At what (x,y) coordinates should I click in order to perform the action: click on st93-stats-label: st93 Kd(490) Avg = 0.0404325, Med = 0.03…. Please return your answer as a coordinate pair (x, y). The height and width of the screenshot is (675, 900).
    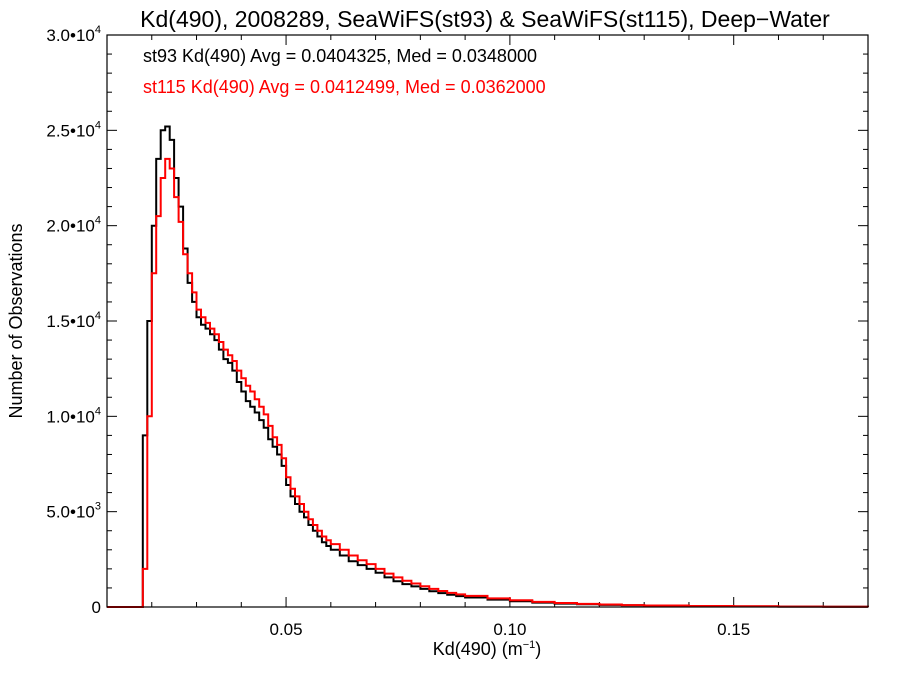
    Looking at the image, I should click on (340, 56).